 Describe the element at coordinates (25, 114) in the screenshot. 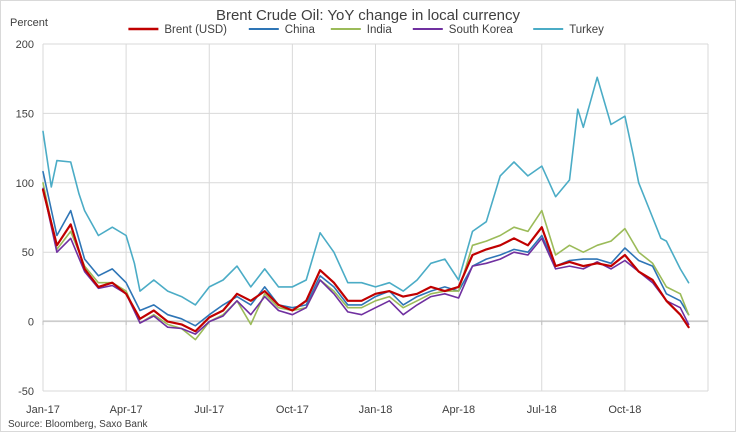

I see `y-tick-label: 150` at that location.